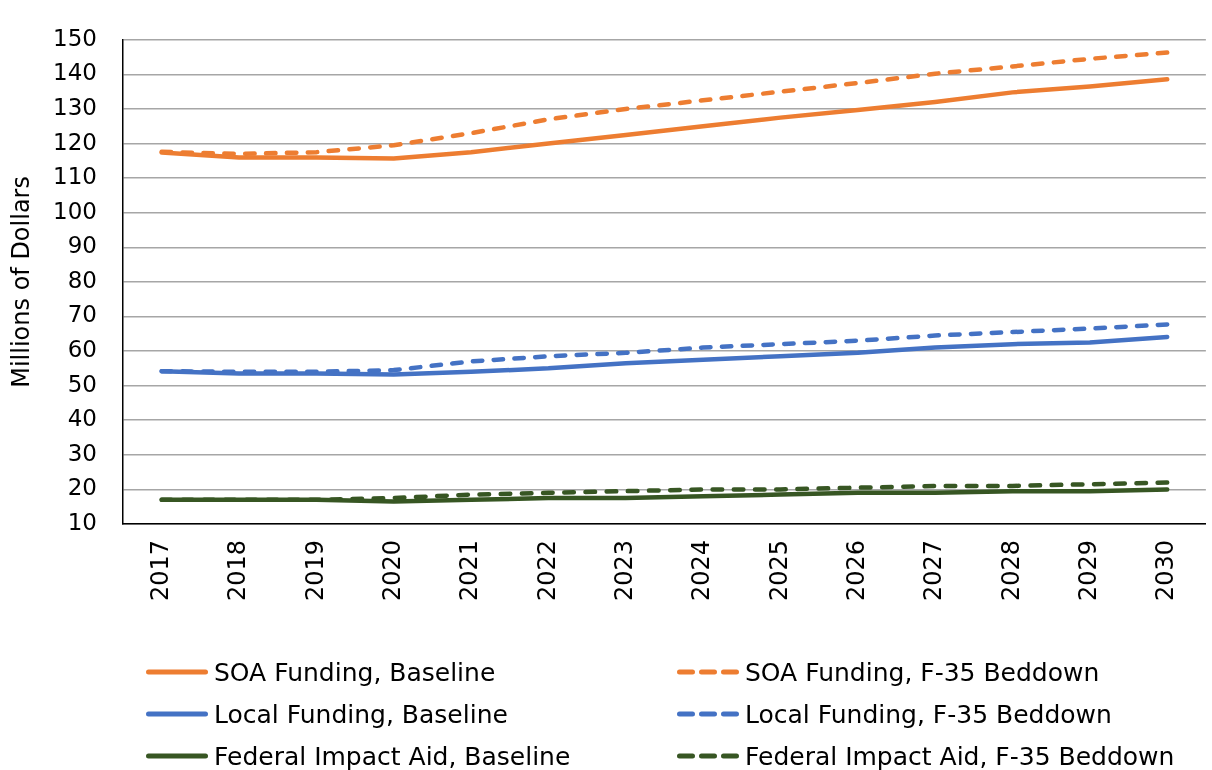  What do you see at coordinates (82, 418) in the screenshot?
I see `y-tick-label: 40` at bounding box center [82, 418].